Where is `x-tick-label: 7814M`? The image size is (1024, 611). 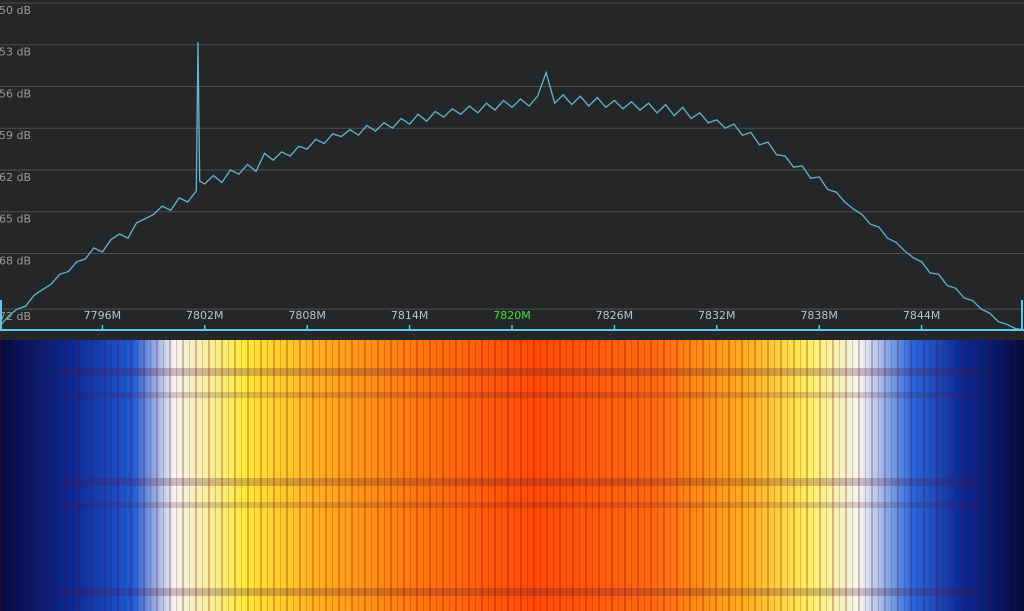
x-tick-label: 7814M is located at coordinates (410, 315).